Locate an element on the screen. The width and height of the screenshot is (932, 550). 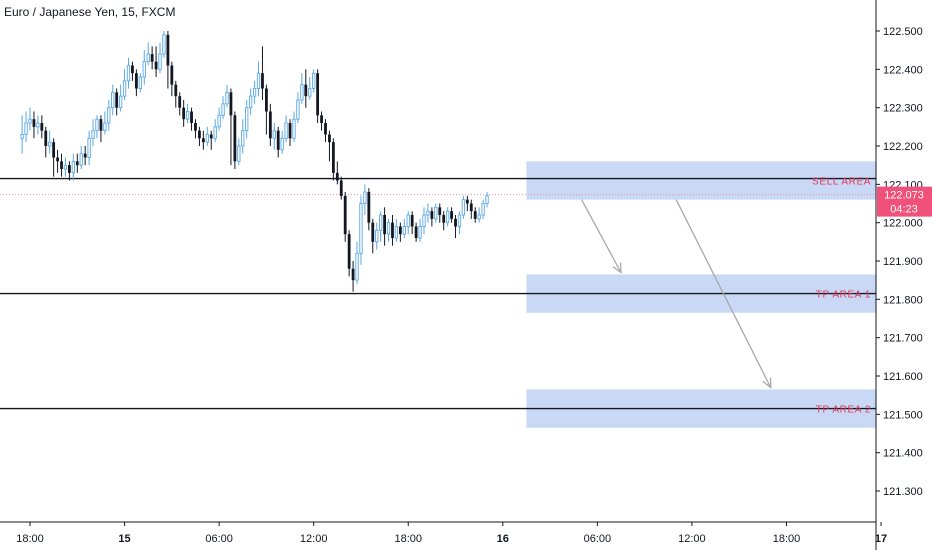
last-price-tag is located at coordinates (904, 201).